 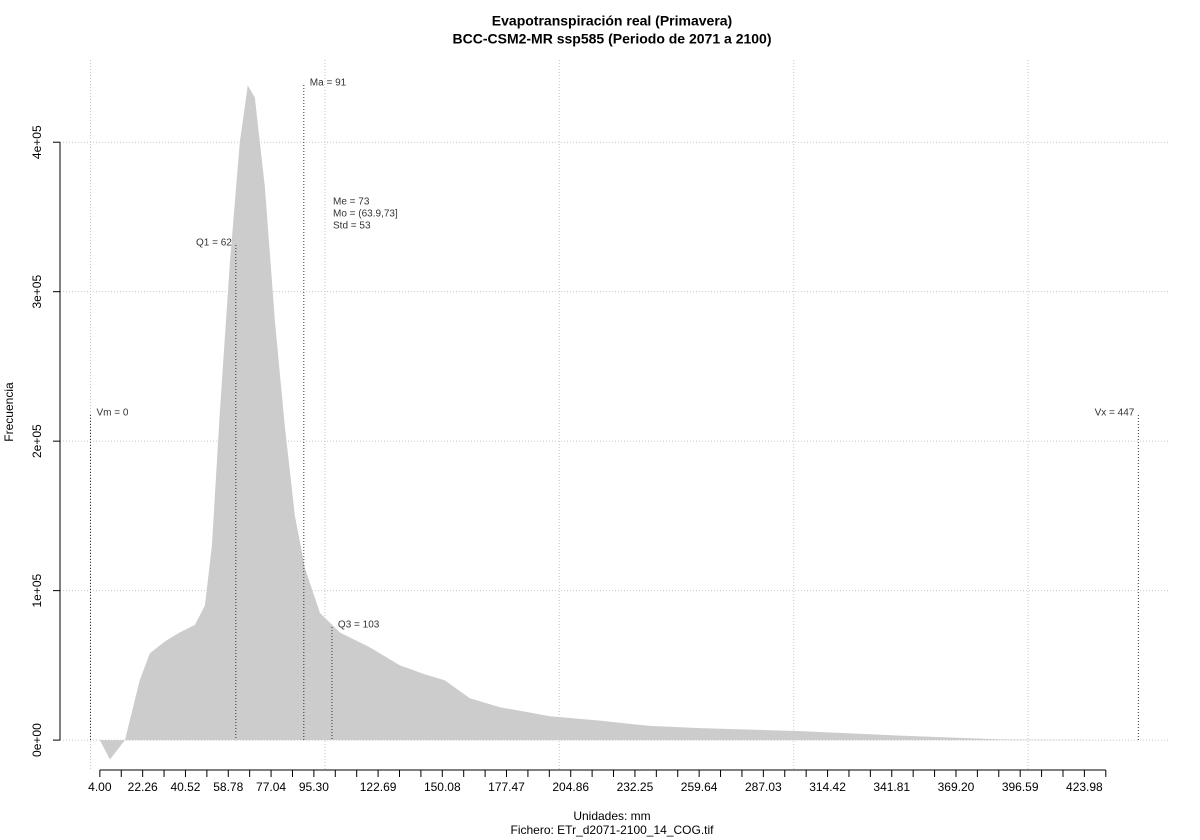 I want to click on x-tick-label: 122.69, so click(x=378, y=787).